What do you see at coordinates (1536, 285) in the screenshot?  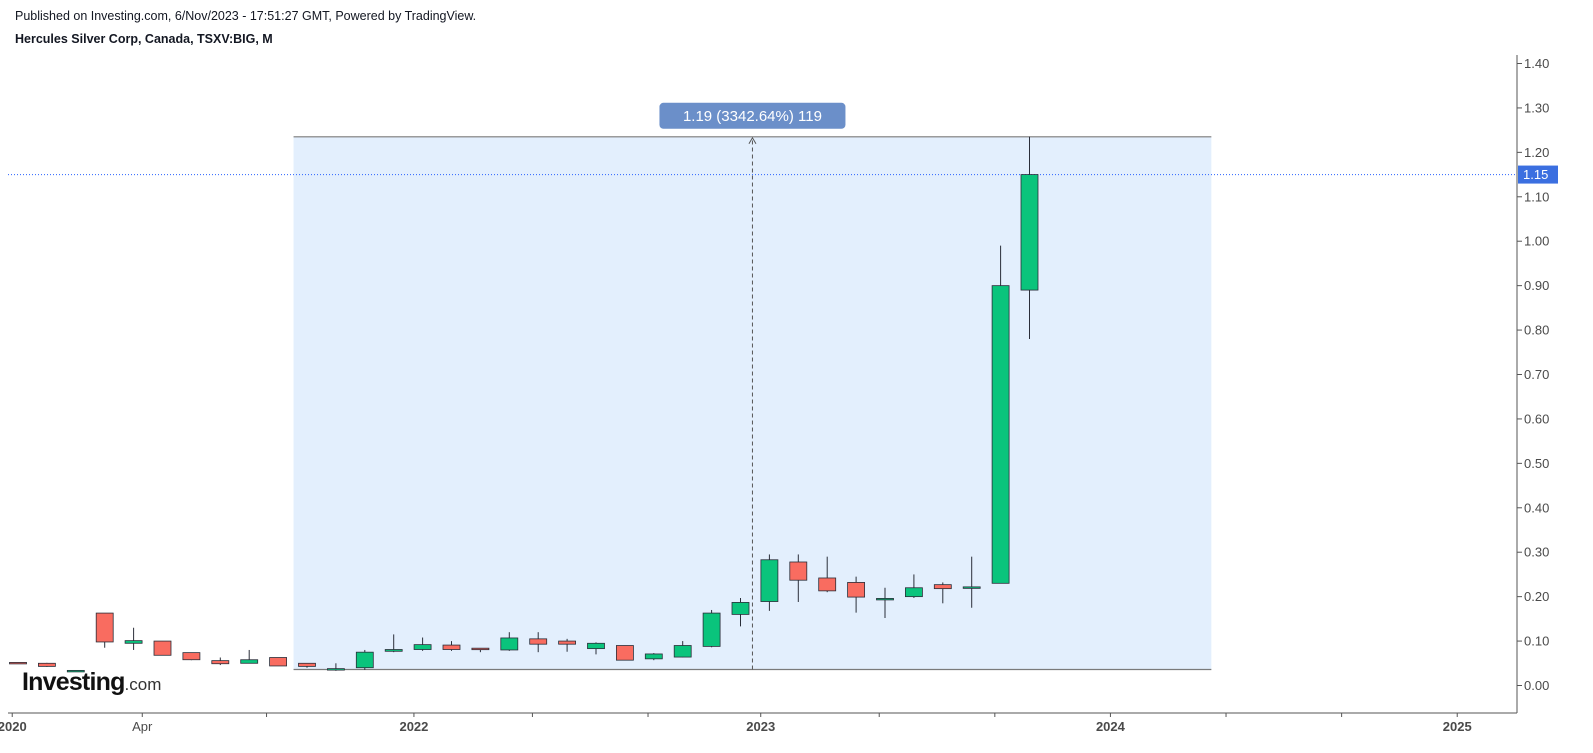 I see `price-axis-label: 0.90` at bounding box center [1536, 285].